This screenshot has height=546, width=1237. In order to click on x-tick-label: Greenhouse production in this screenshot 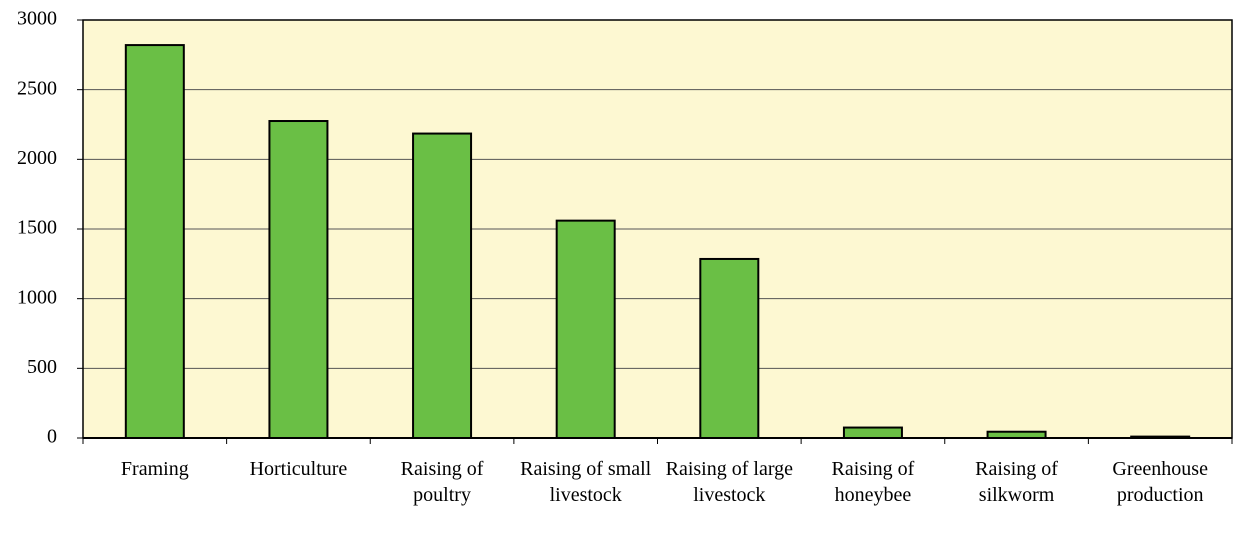, I will do `click(1160, 482)`.